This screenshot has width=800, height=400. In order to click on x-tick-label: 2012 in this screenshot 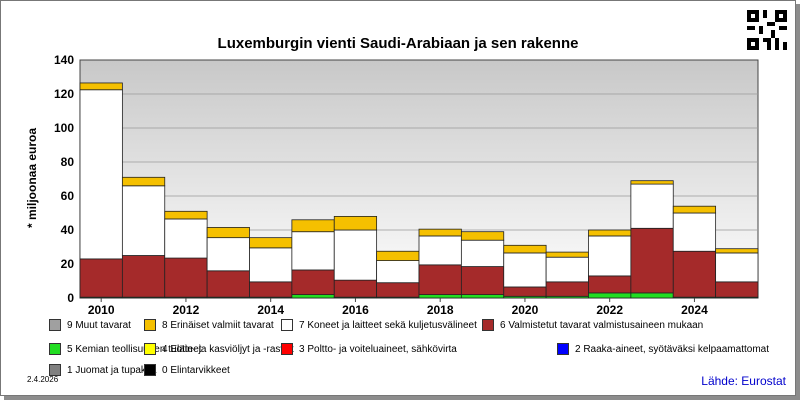, I will do `click(186, 310)`.